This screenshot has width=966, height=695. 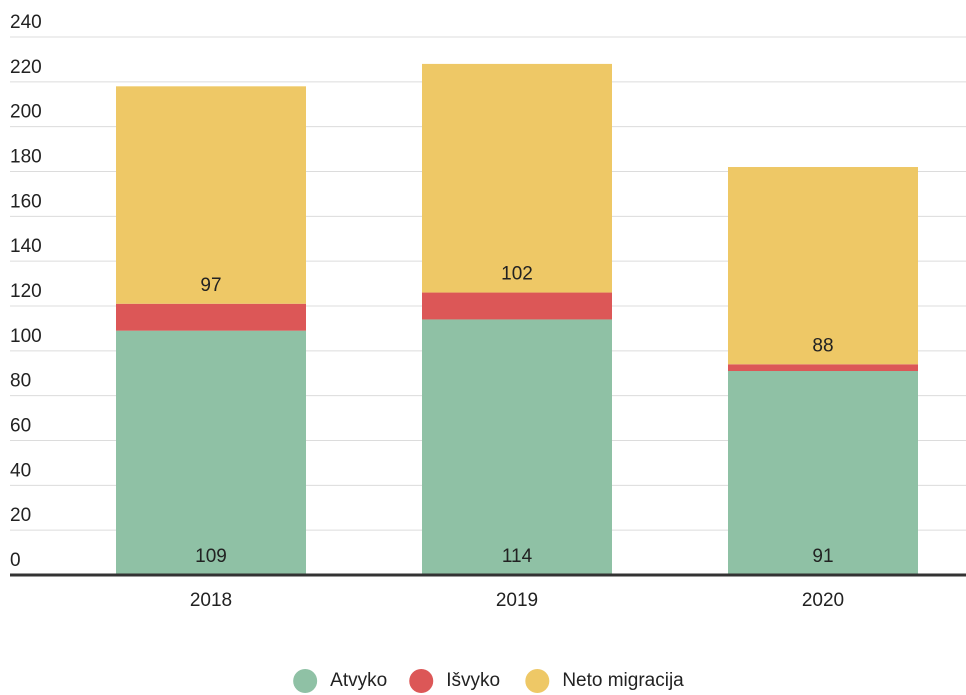 I want to click on legend-label: Išvyko, so click(x=473, y=680).